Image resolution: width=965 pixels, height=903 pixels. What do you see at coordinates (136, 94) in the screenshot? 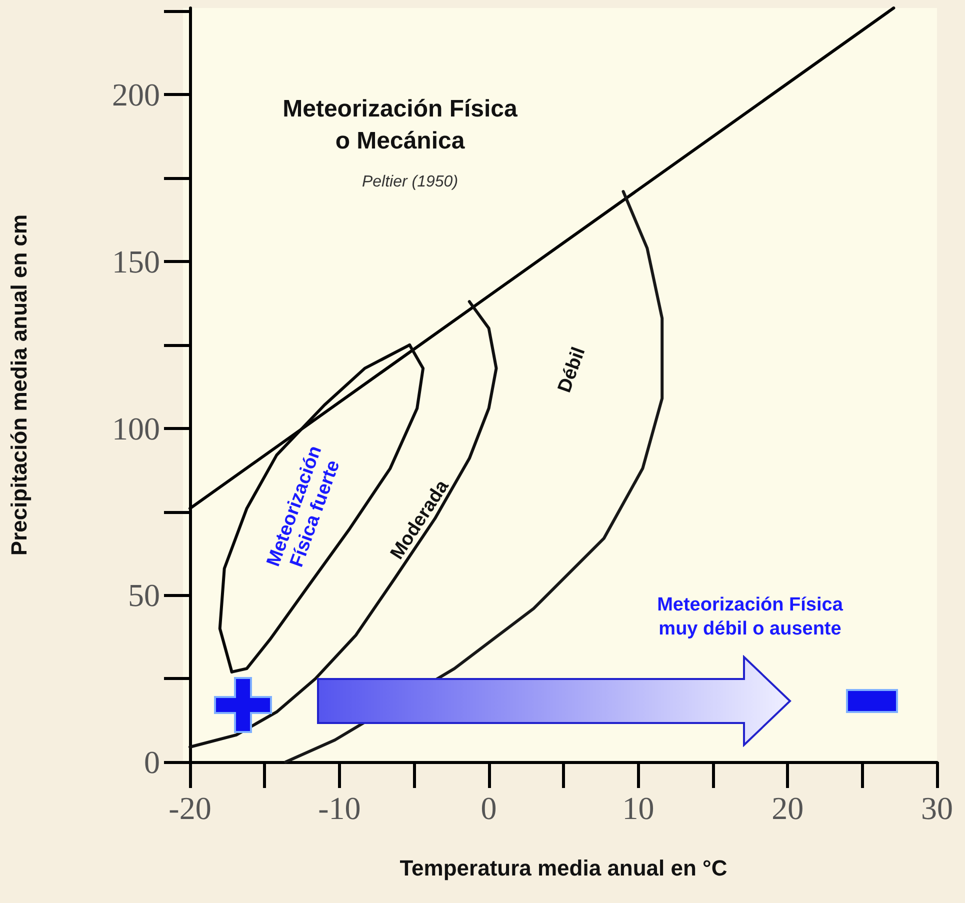
I see `y-tick-label: 200` at bounding box center [136, 94].